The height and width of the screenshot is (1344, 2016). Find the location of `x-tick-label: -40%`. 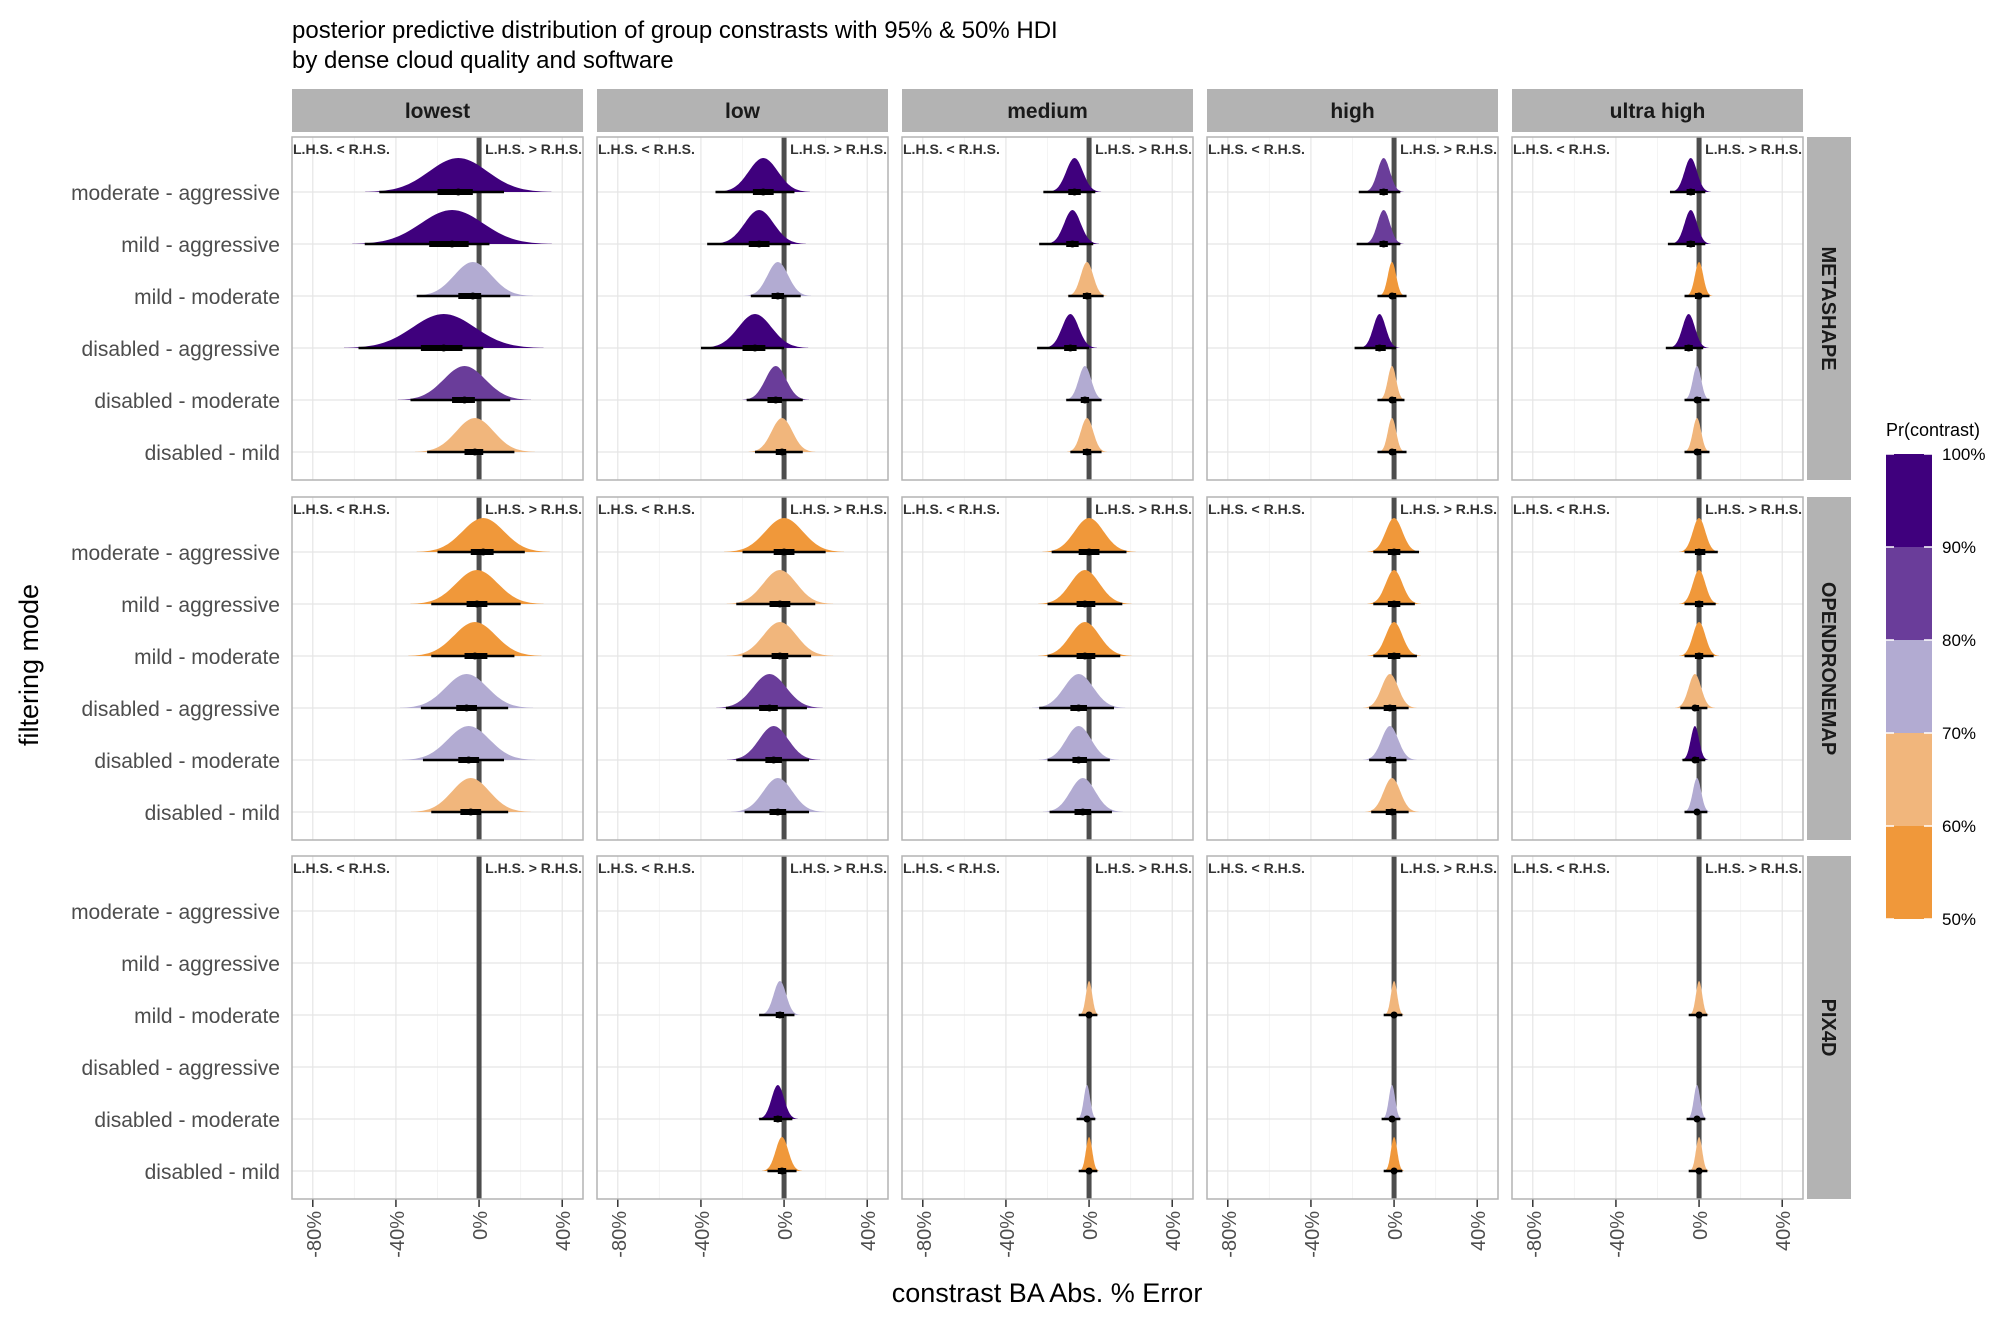

x-tick-label: -40% is located at coordinates (398, 1234).